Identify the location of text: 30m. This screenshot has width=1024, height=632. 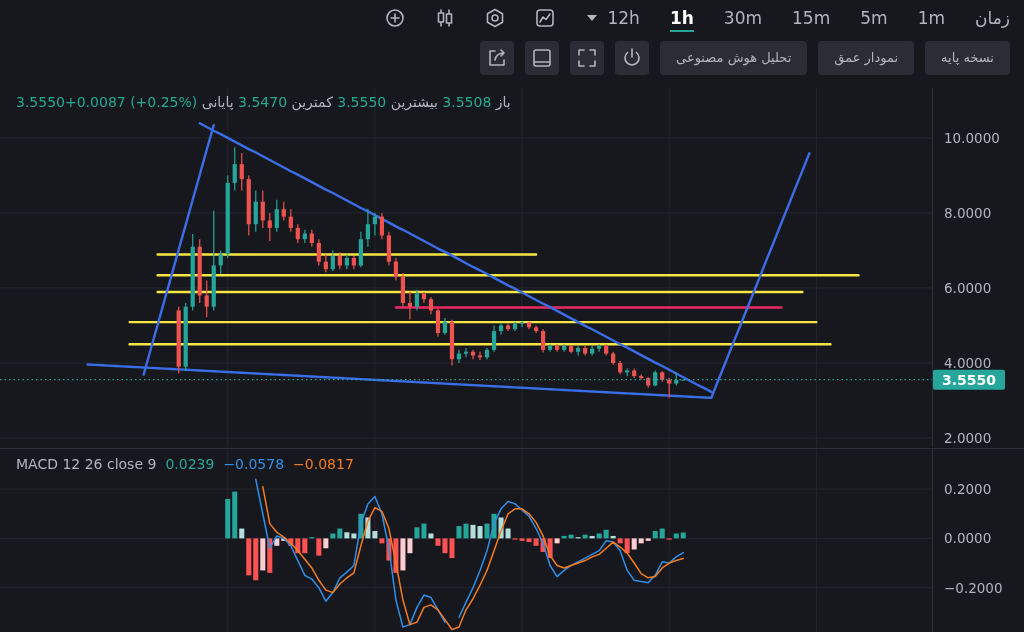
(743, 18).